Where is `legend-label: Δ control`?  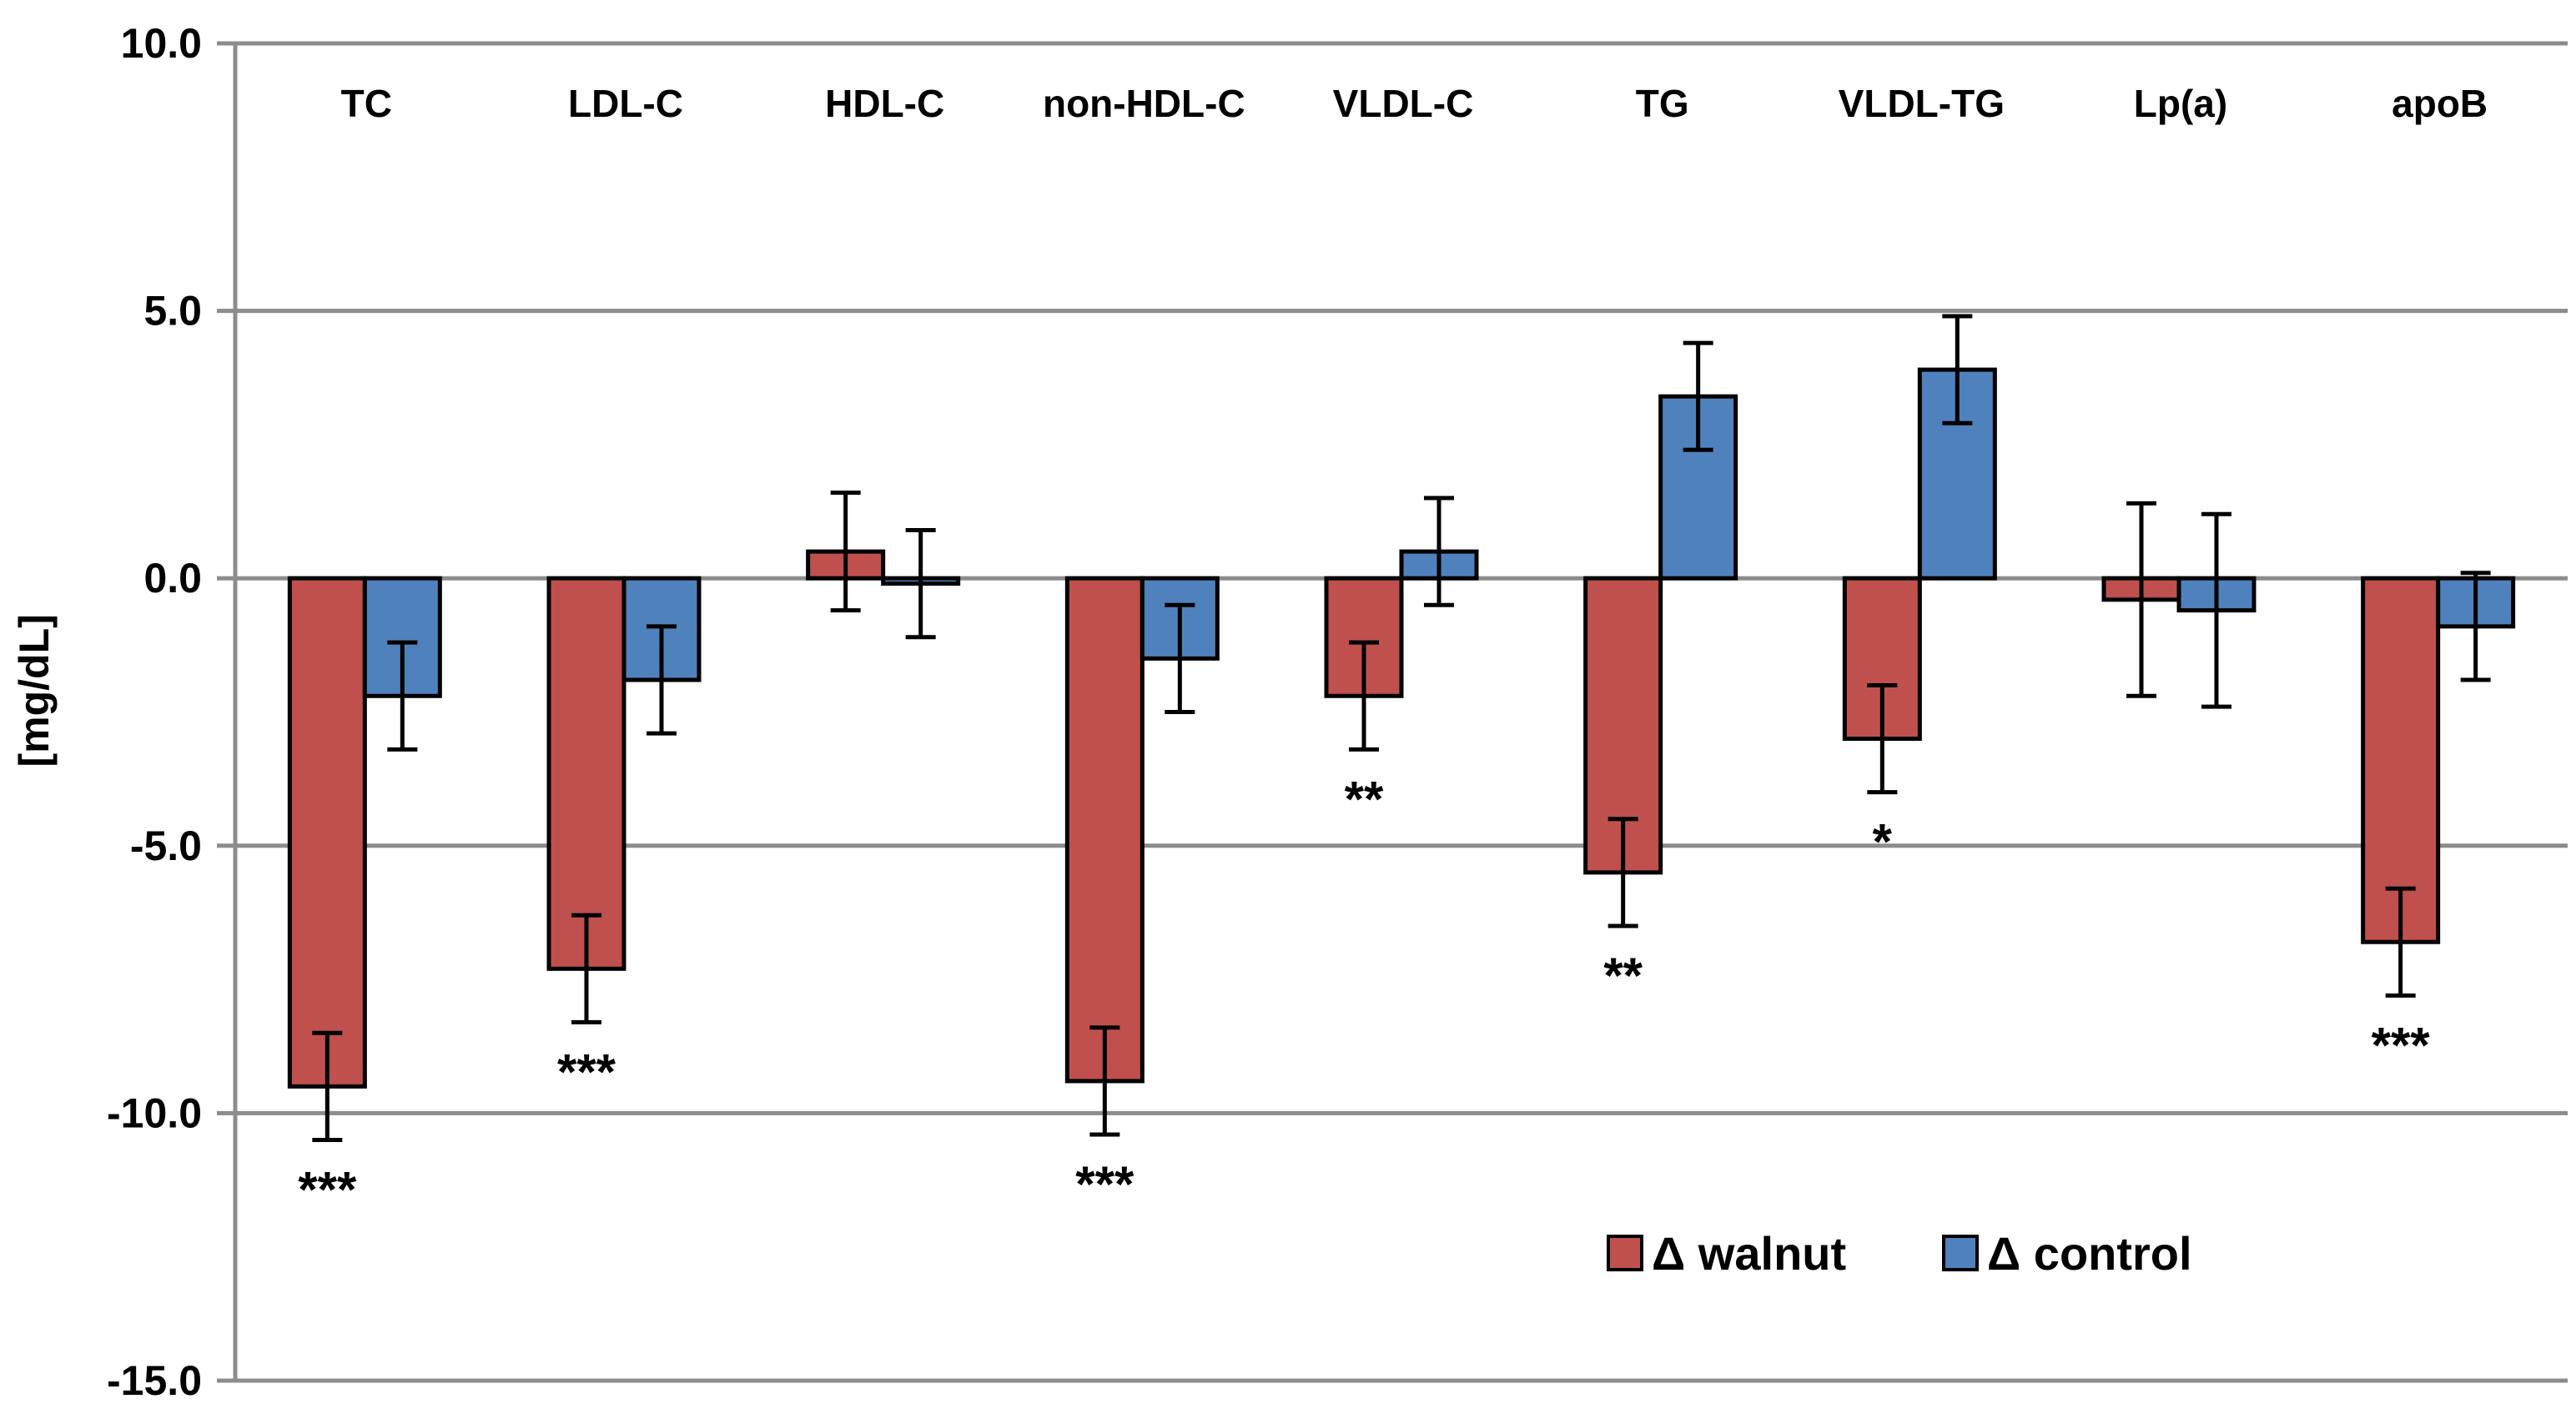 legend-label: Δ control is located at coordinates (2089, 1253).